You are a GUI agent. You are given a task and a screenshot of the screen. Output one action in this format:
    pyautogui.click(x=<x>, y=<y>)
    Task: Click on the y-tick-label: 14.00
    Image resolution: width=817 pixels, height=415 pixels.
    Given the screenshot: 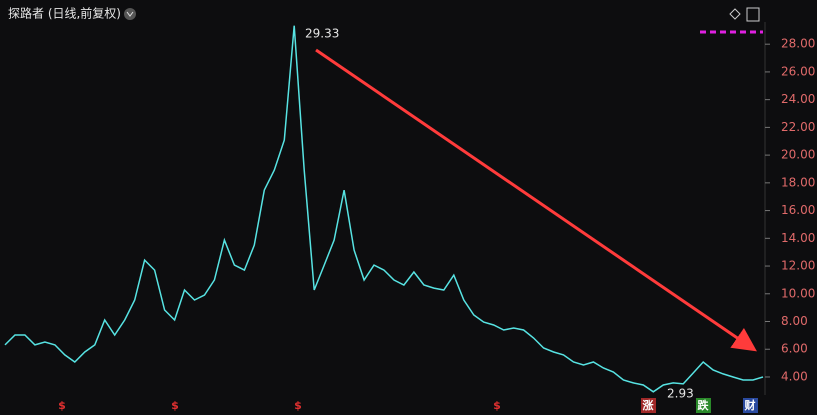 What is the action you would take?
    pyautogui.click(x=798, y=238)
    